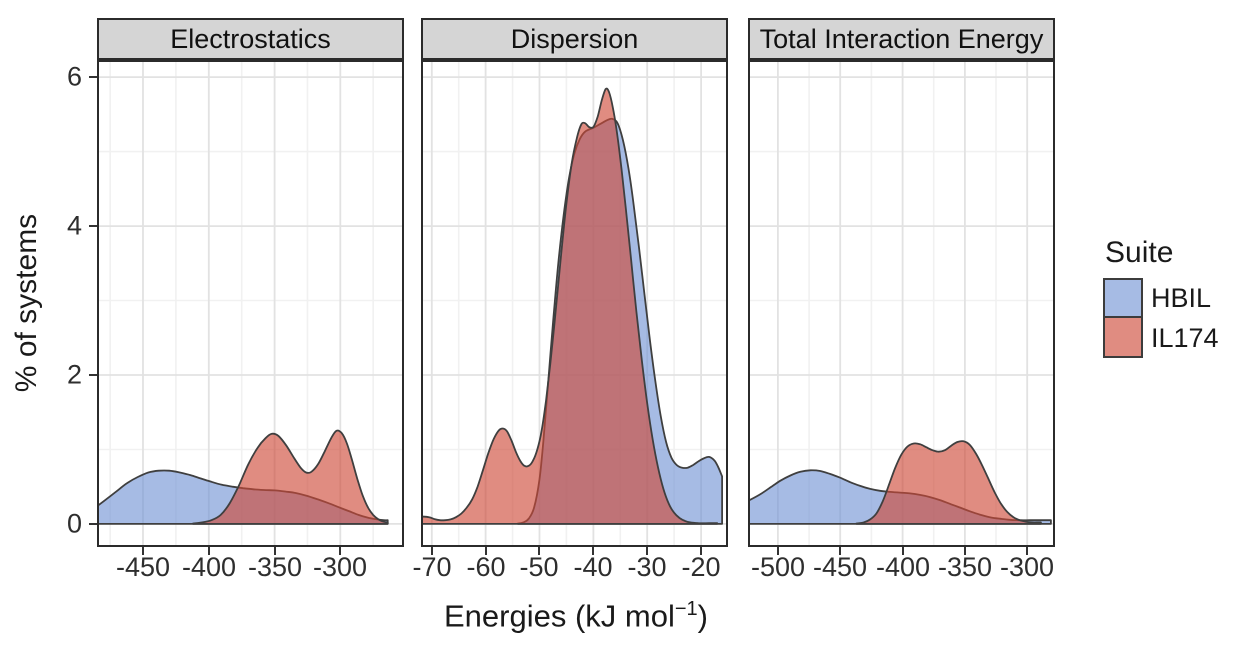 This screenshot has width=1242, height=652. Describe the element at coordinates (74, 76) in the screenshot. I see `y-tick-label: 6` at that location.